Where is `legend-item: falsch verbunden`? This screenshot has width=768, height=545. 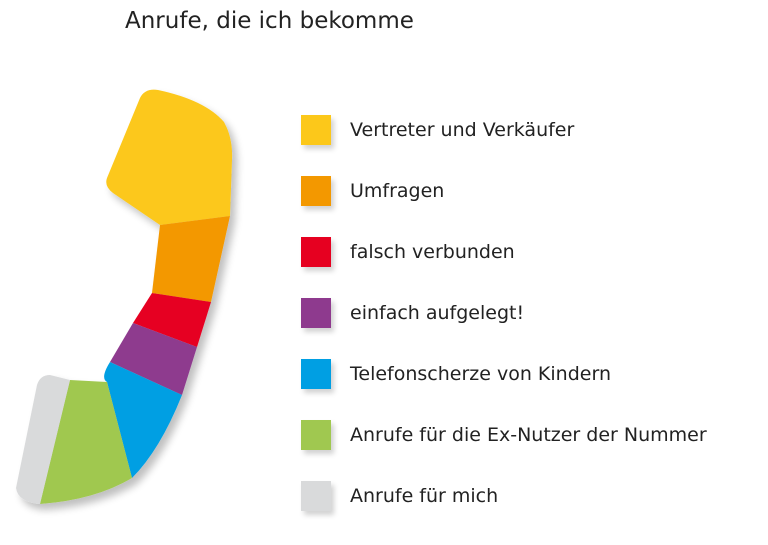
legend-item: falsch verbunden is located at coordinates (408, 252).